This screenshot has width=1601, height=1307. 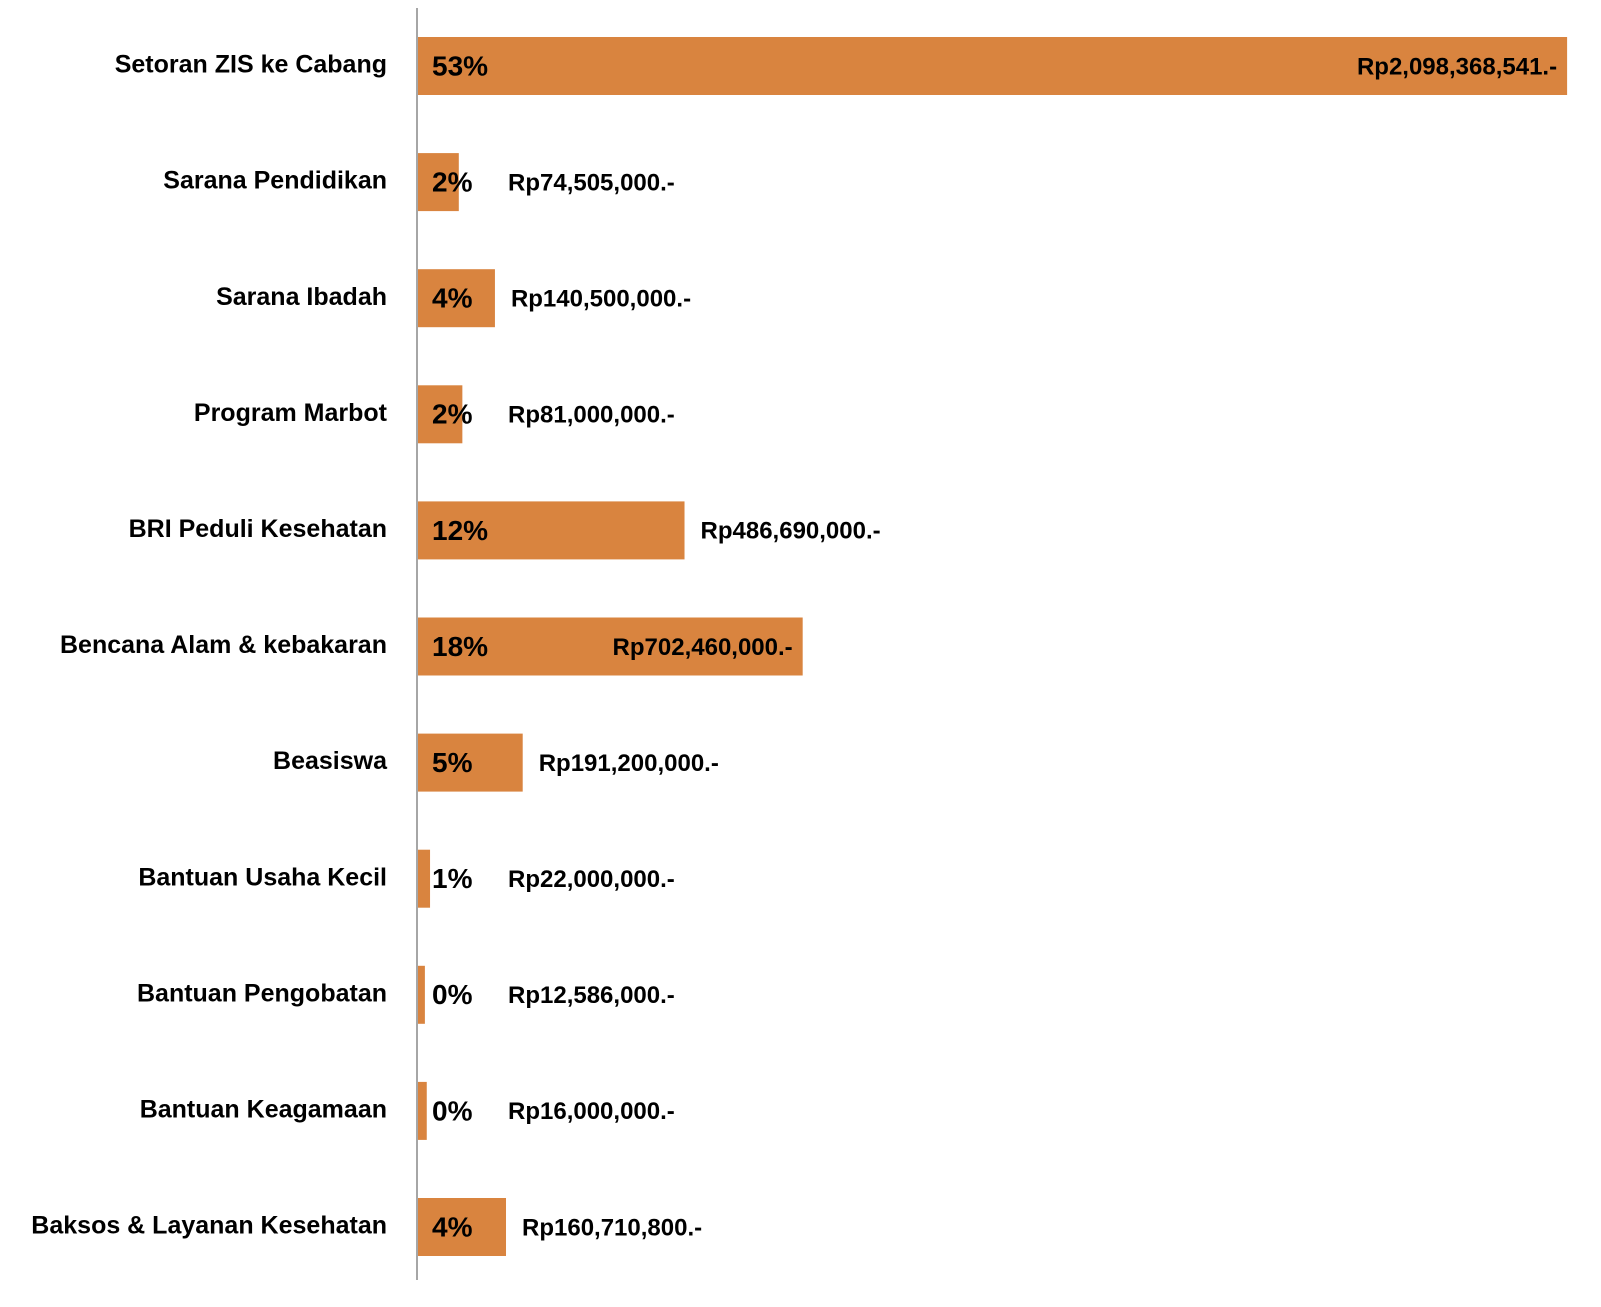 What do you see at coordinates (703, 647) in the screenshot?
I see `value-label: Rp702,460,000.-` at bounding box center [703, 647].